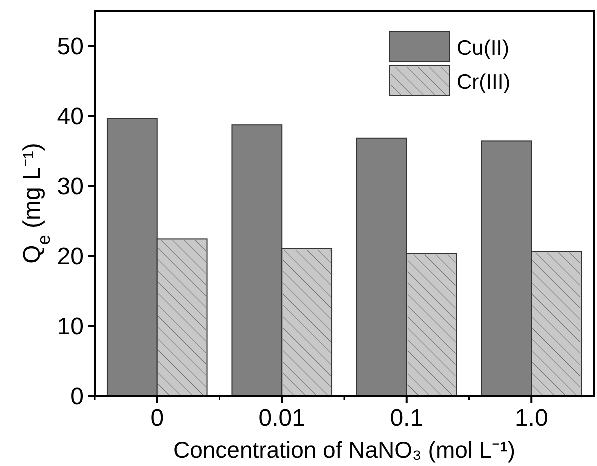 This screenshot has height=466, width=597. I want to click on x-tick-label: 0, so click(157, 418).